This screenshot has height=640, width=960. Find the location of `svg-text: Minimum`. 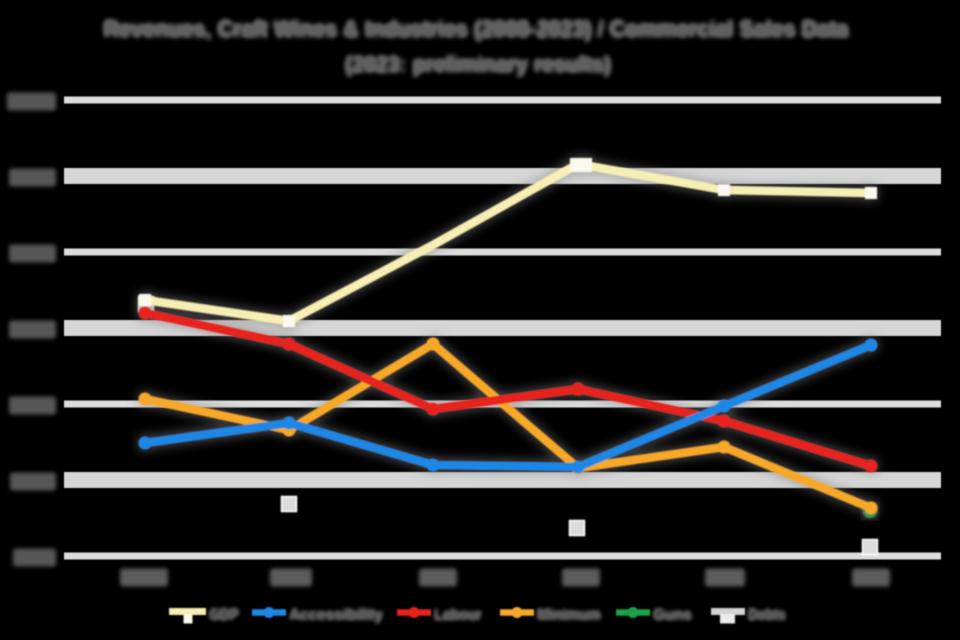

svg-text: Minimum is located at coordinates (569, 614).